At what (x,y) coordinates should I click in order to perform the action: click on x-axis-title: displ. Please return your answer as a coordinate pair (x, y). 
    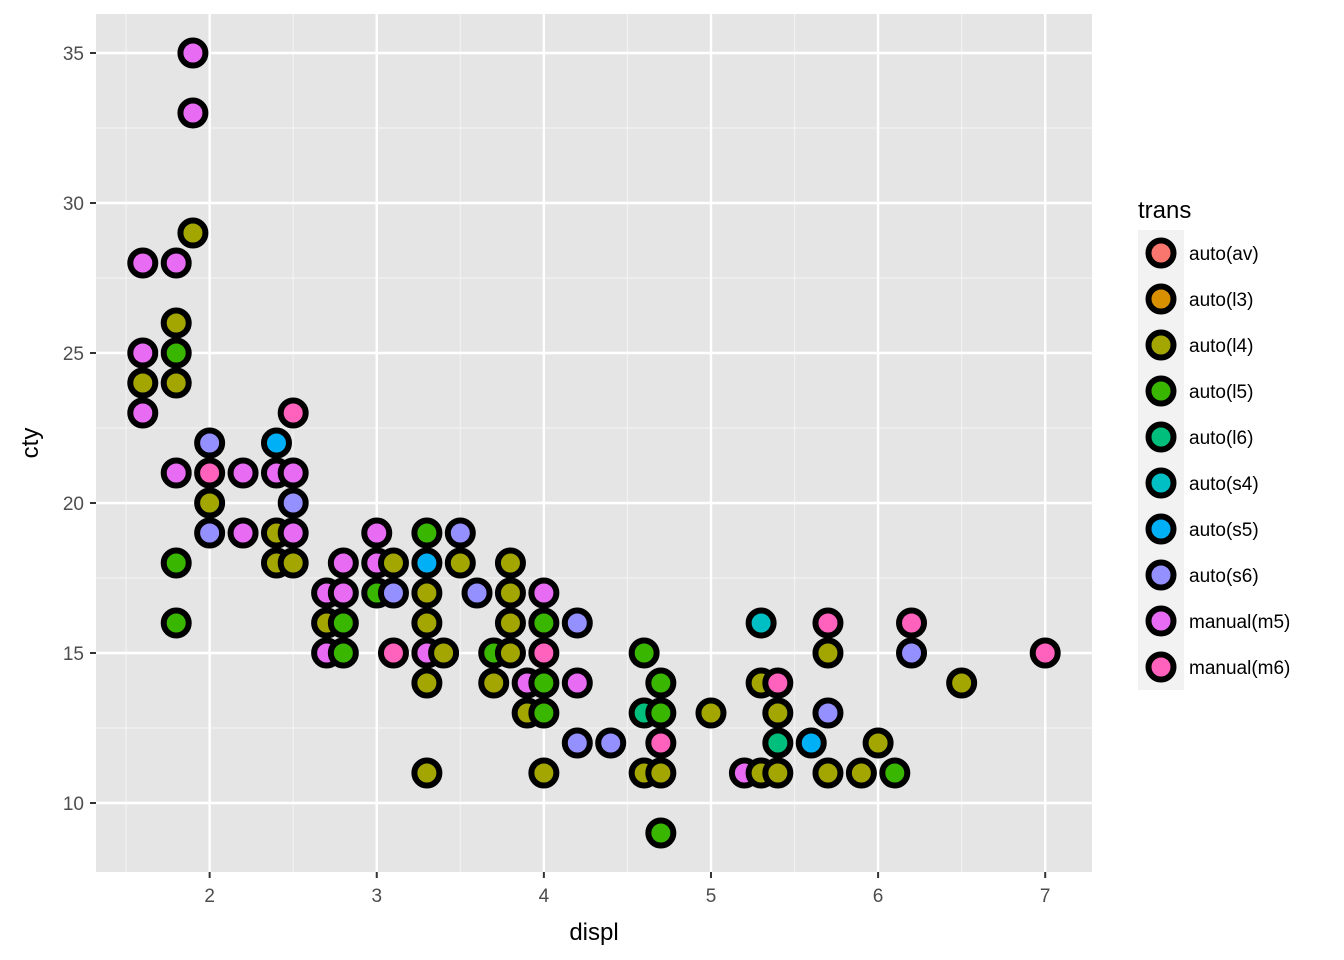
    Looking at the image, I should click on (593, 932).